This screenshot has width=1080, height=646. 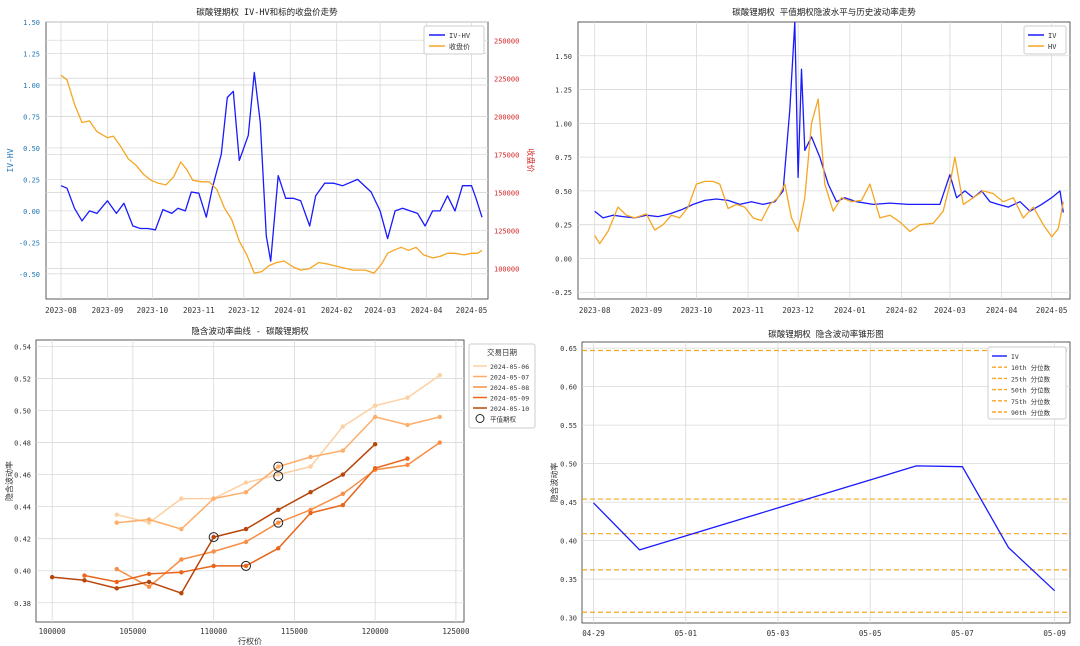 What do you see at coordinates (22, 604) in the screenshot?
I see `y-tick-label: 0.38` at bounding box center [22, 604].